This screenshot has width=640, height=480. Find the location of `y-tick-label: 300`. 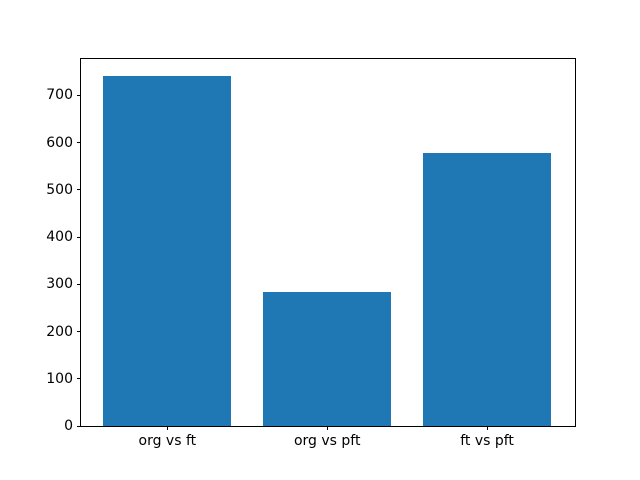

y-tick-label: 300 is located at coordinates (59, 284).